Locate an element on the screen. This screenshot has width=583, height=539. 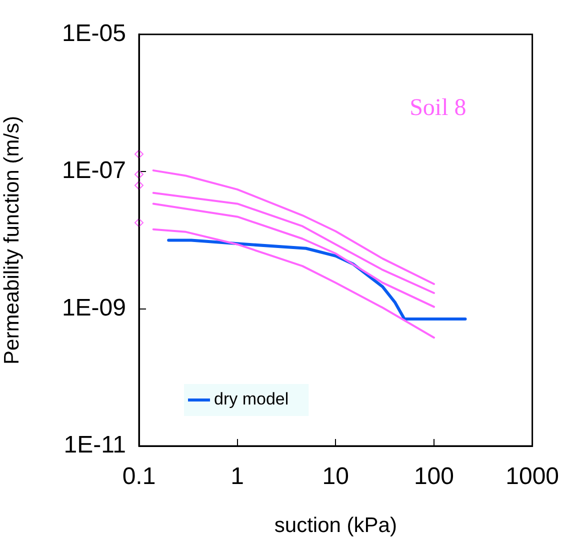
x-tick-label: 100 is located at coordinates (434, 476).